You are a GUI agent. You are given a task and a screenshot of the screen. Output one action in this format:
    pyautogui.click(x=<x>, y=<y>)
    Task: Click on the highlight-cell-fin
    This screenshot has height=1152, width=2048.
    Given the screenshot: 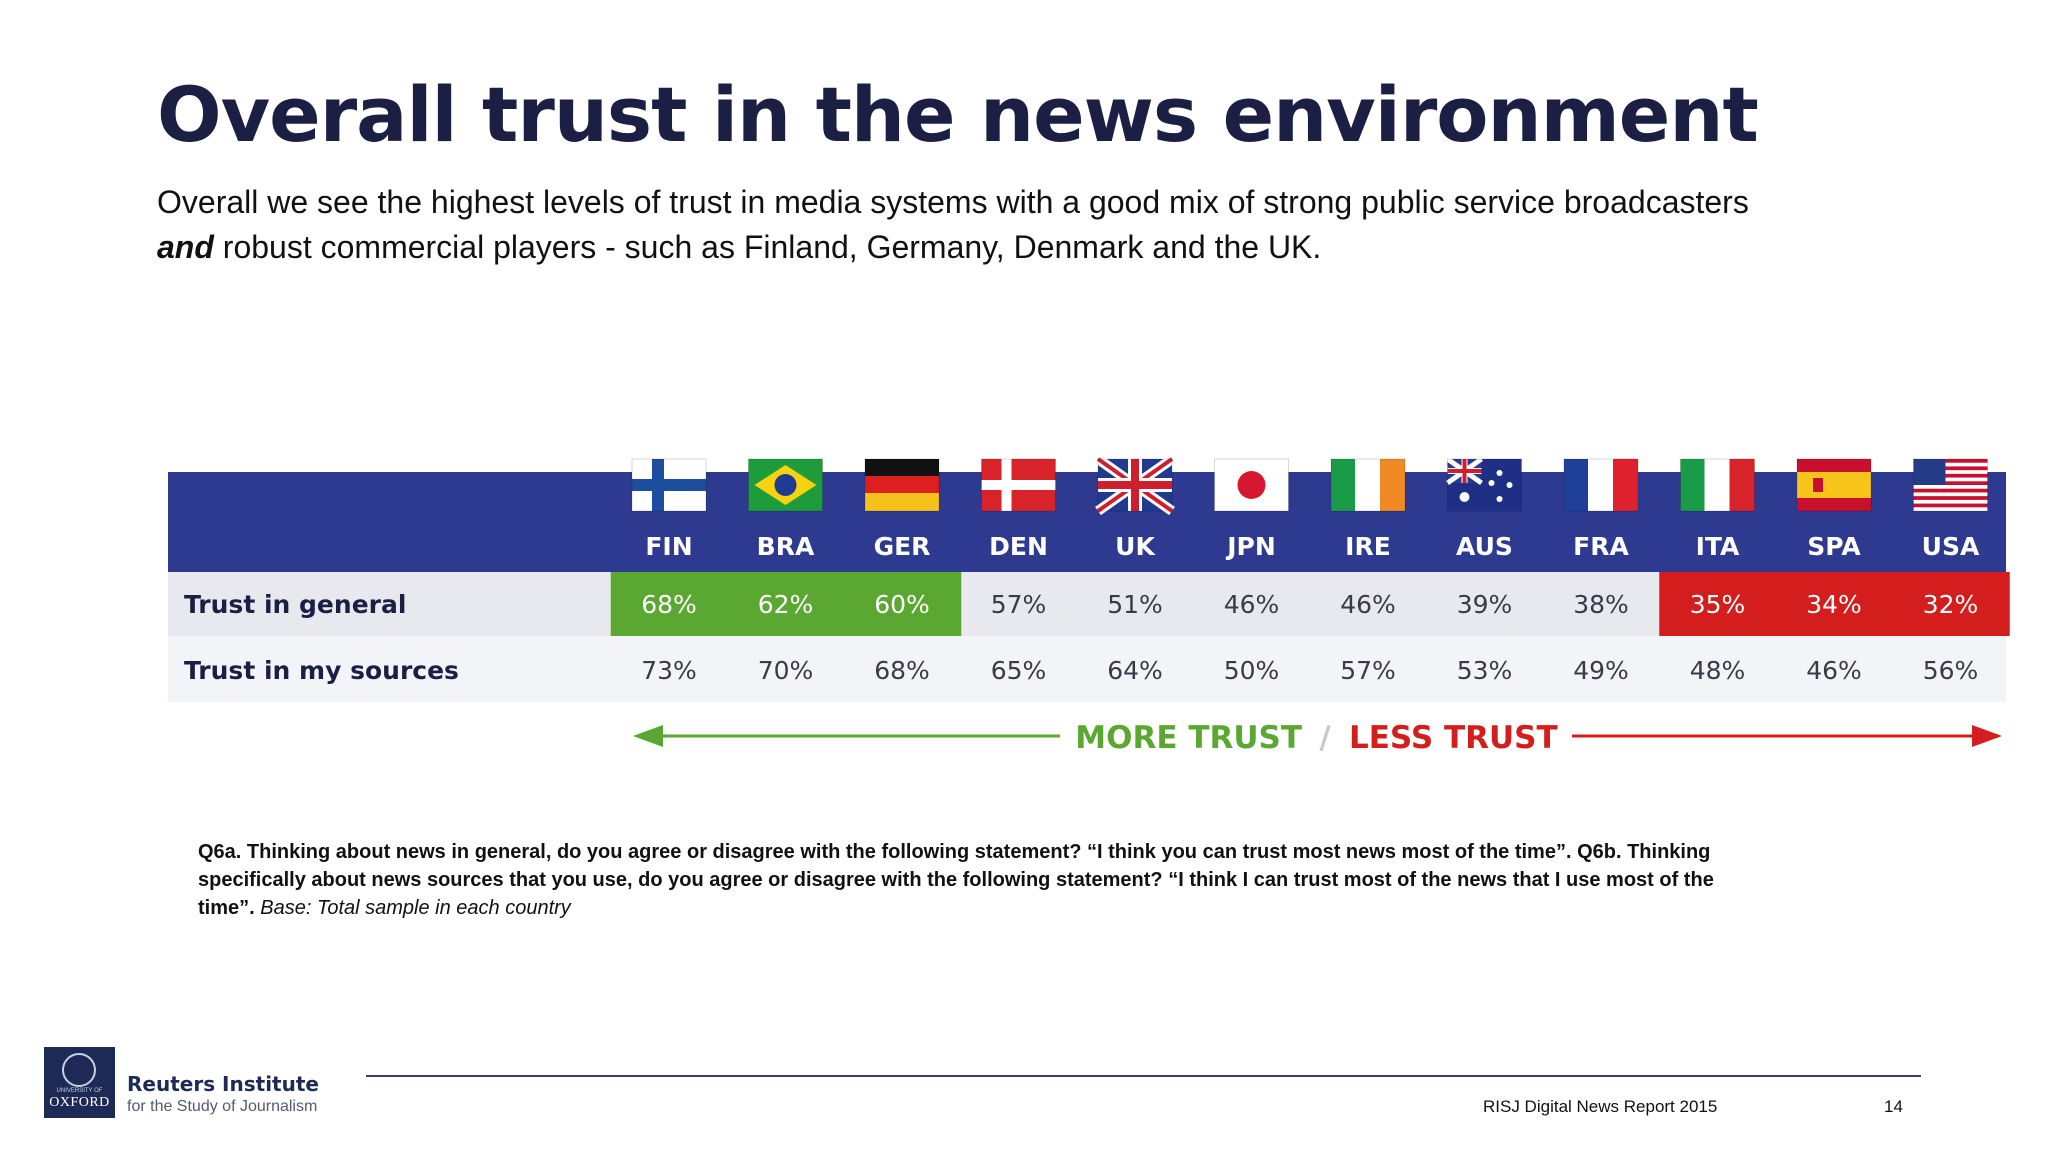 What is the action you would take?
    pyautogui.click(x=669, y=604)
    